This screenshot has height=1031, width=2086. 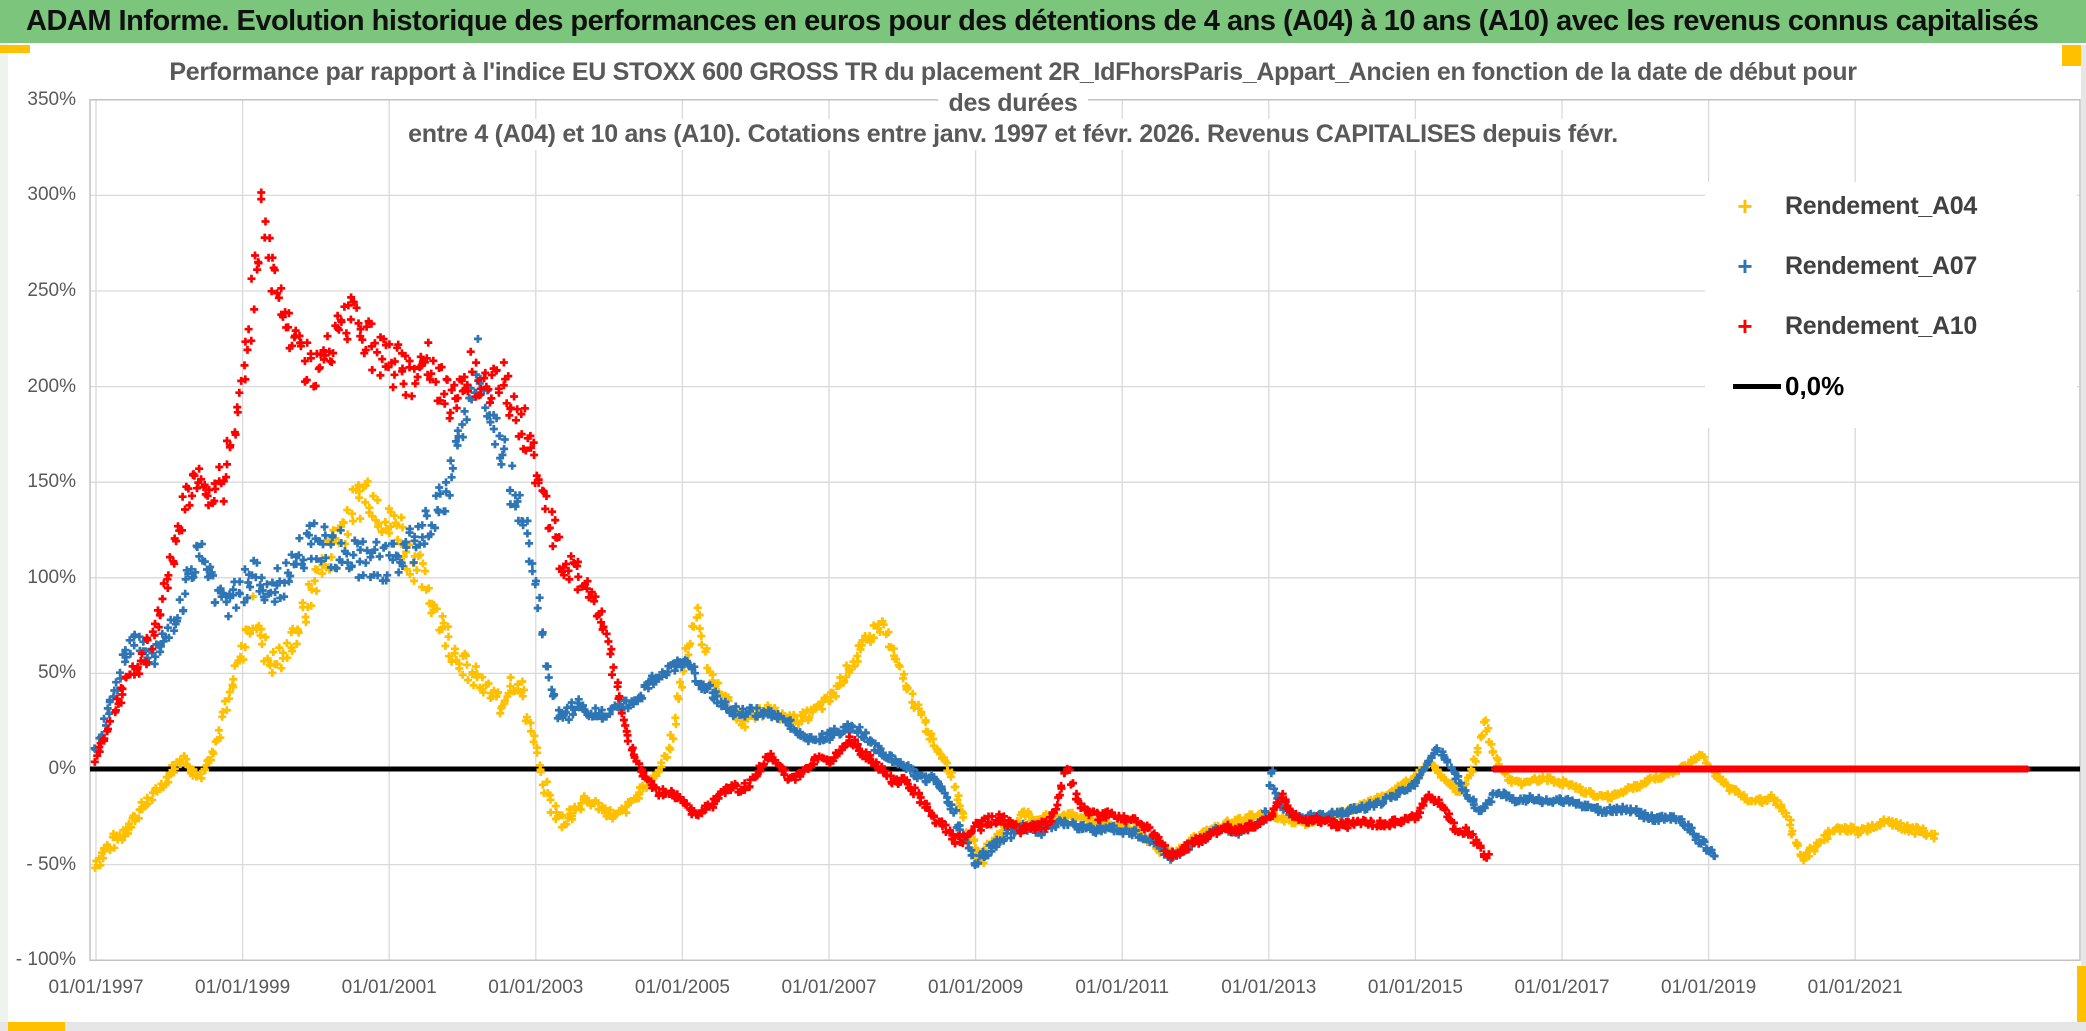 I want to click on y-axis-tick-label: 50%, so click(x=56, y=673).